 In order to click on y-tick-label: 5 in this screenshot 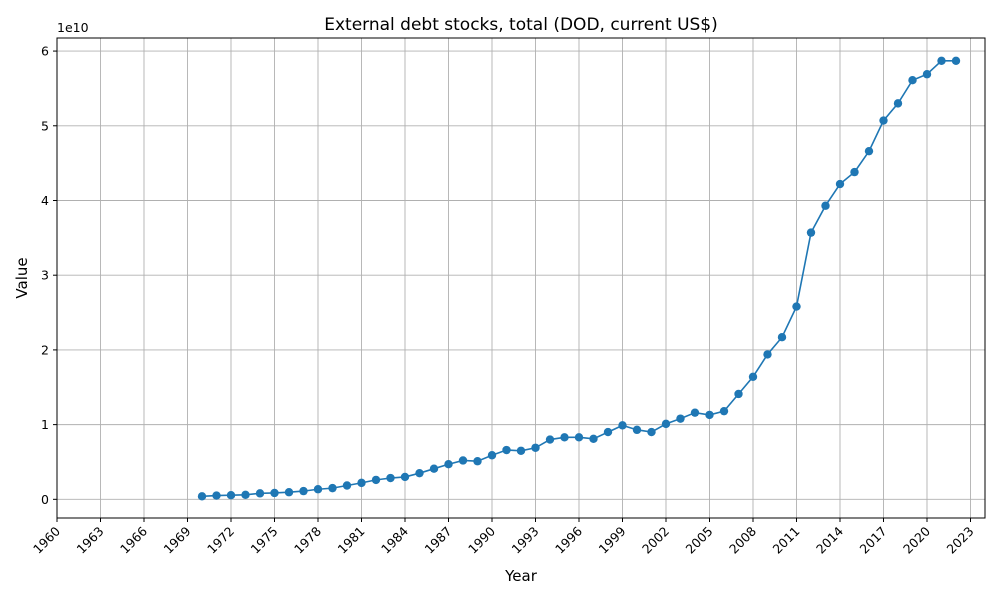, I will do `click(45, 125)`.